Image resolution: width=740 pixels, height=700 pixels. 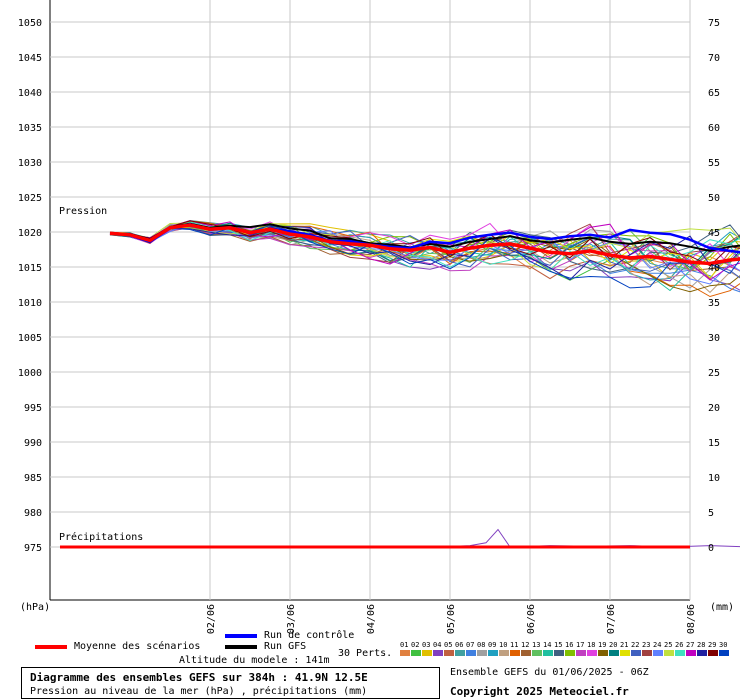 I want to click on member-legend-label: 18, so click(x=591, y=645).